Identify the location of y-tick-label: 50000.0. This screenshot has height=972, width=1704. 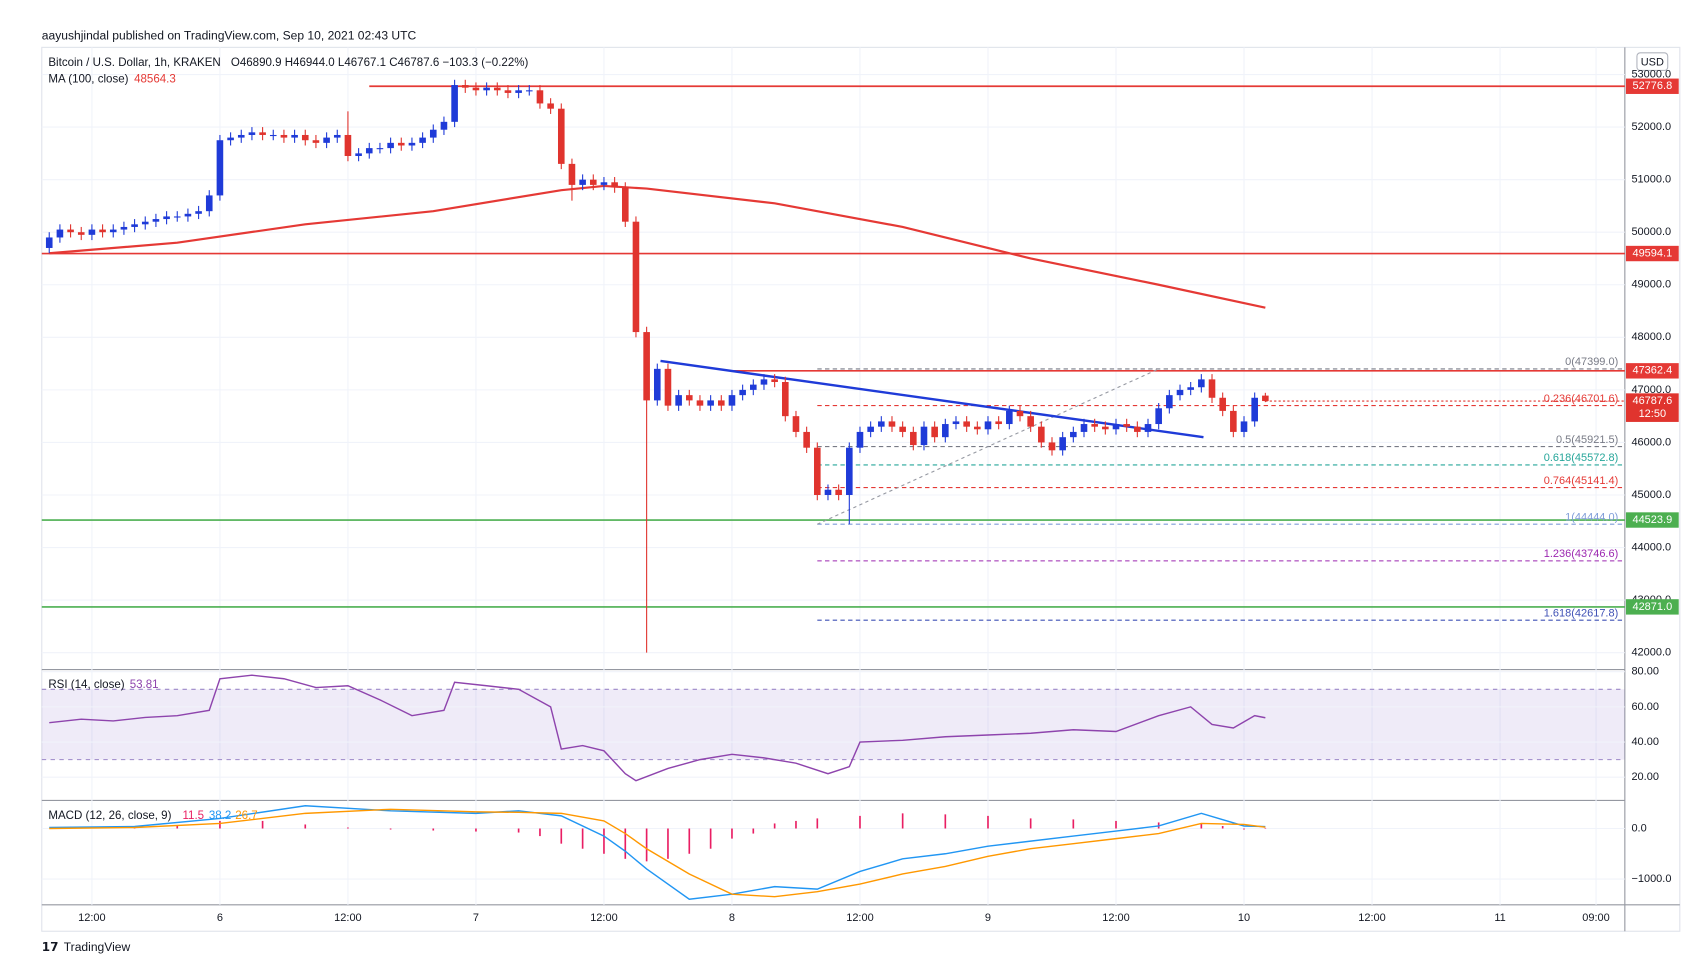
(1651, 232).